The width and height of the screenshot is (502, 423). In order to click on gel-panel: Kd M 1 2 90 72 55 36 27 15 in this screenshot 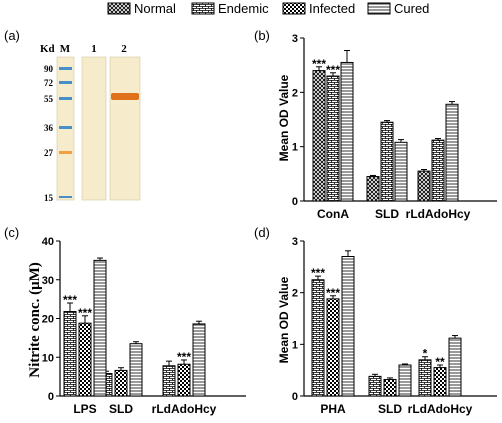, I will do `click(90, 123)`.